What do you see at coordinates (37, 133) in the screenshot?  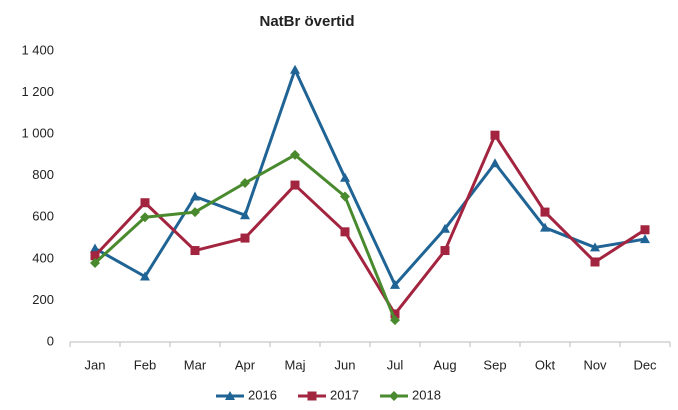 I see `y-tick-label: 1 000` at bounding box center [37, 133].